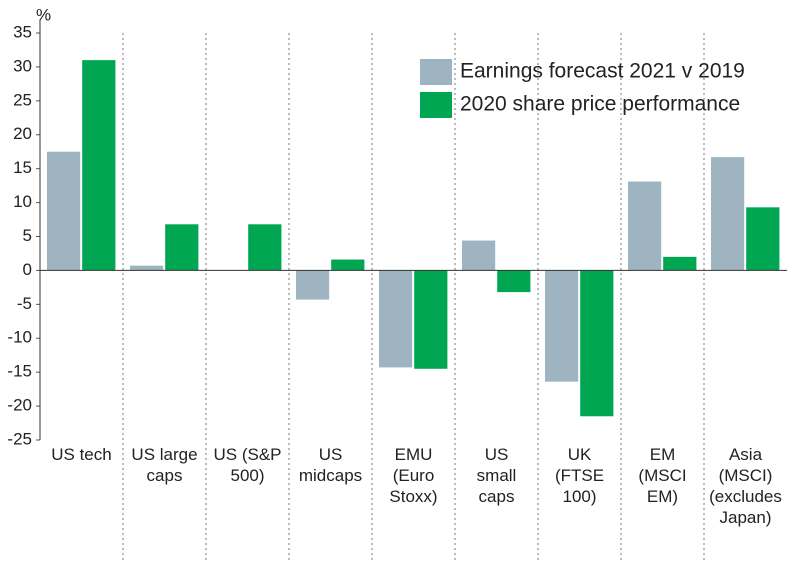 Image resolution: width=801 pixels, height=562 pixels. Describe the element at coordinates (600, 104) in the screenshot. I see `legend-label: 2020 share price performance` at that location.